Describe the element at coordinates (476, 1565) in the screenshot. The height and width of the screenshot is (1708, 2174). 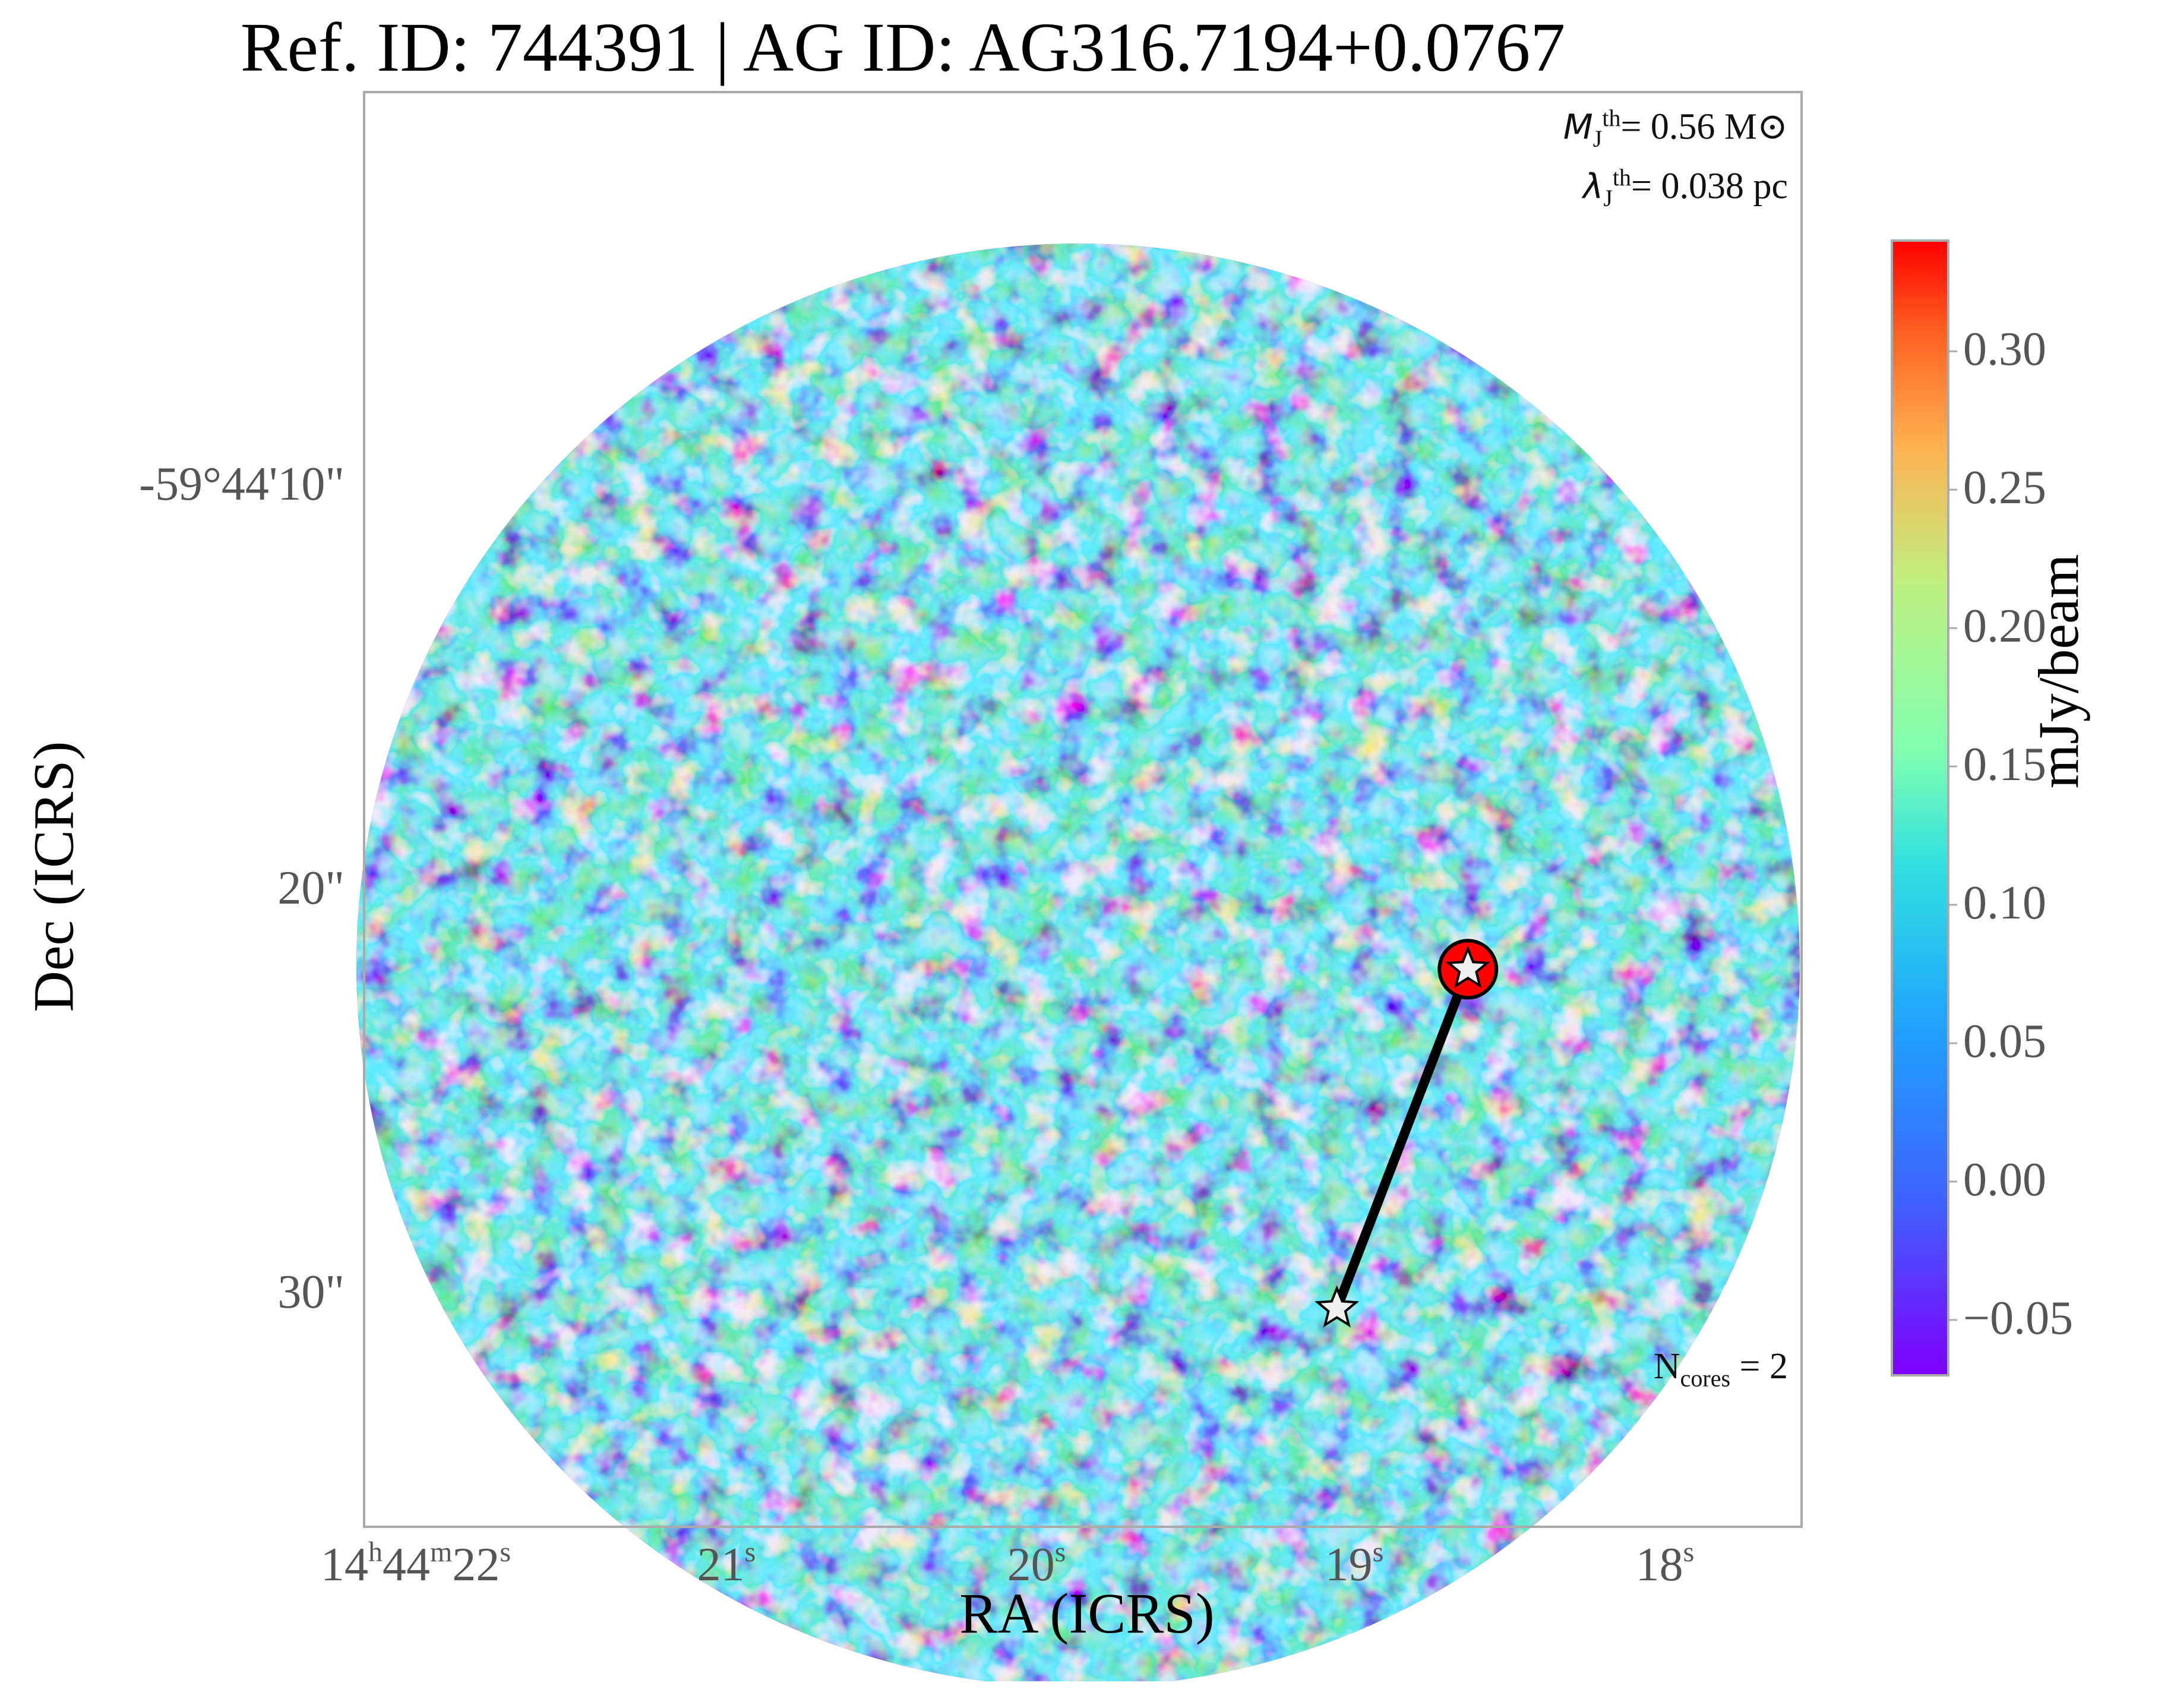
I see `x-tick-seconds: 22` at that location.